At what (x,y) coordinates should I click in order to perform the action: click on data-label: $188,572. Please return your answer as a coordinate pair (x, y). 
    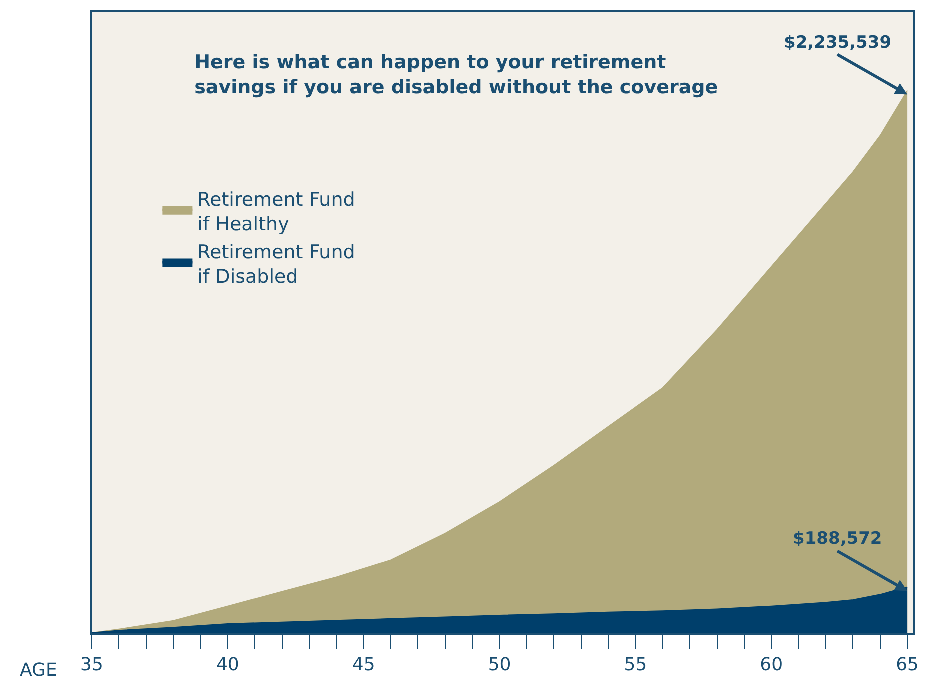
    Looking at the image, I should click on (837, 539).